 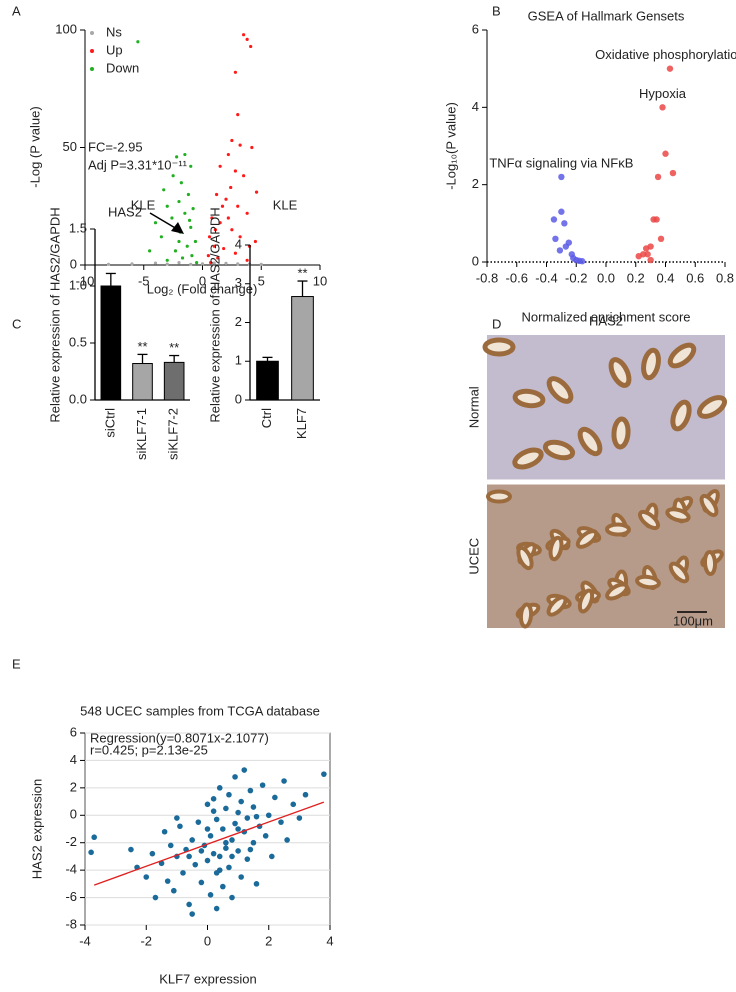 What do you see at coordinates (71, 896) in the screenshot?
I see `y-tick-label: -6` at bounding box center [71, 896].